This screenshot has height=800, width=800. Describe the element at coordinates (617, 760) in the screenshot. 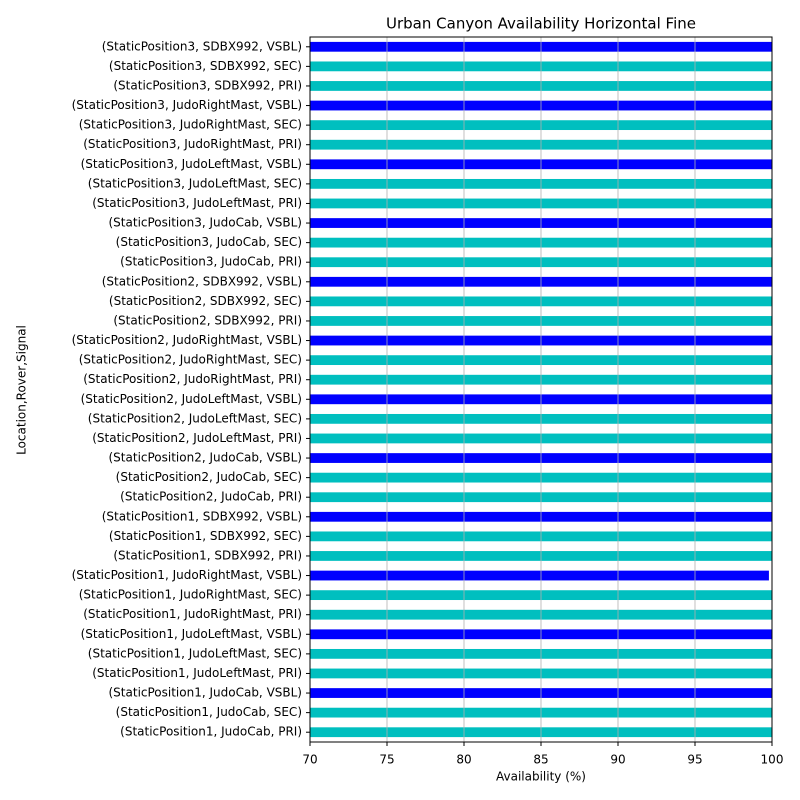

I see `x-tick-label: 90` at that location.